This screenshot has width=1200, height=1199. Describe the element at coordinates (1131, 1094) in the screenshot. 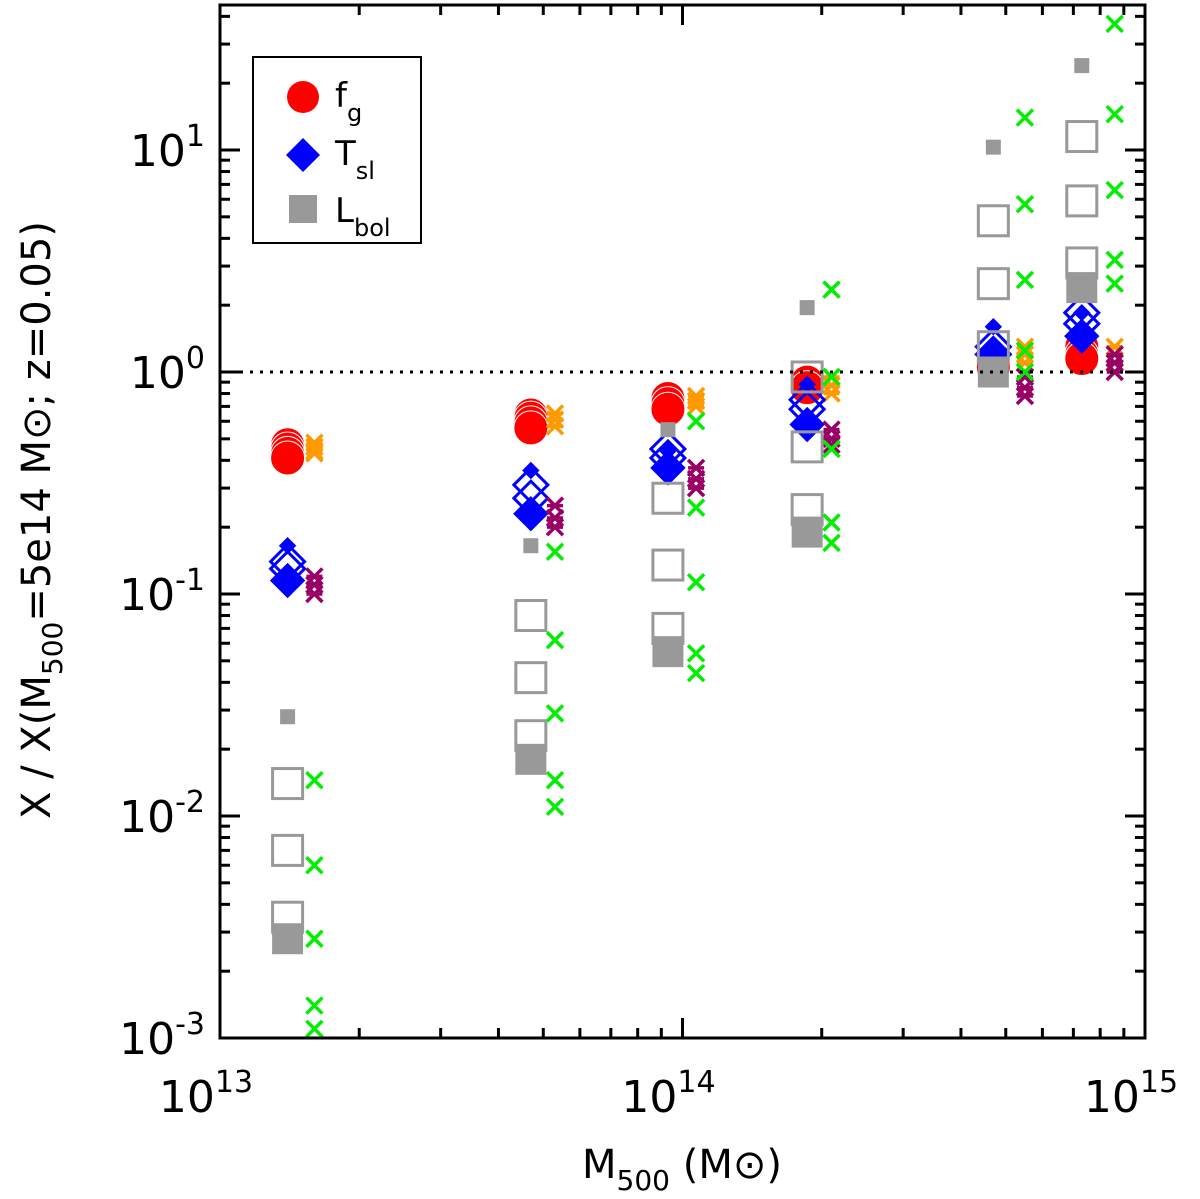

I see `x-tick-label: 1015` at that location.